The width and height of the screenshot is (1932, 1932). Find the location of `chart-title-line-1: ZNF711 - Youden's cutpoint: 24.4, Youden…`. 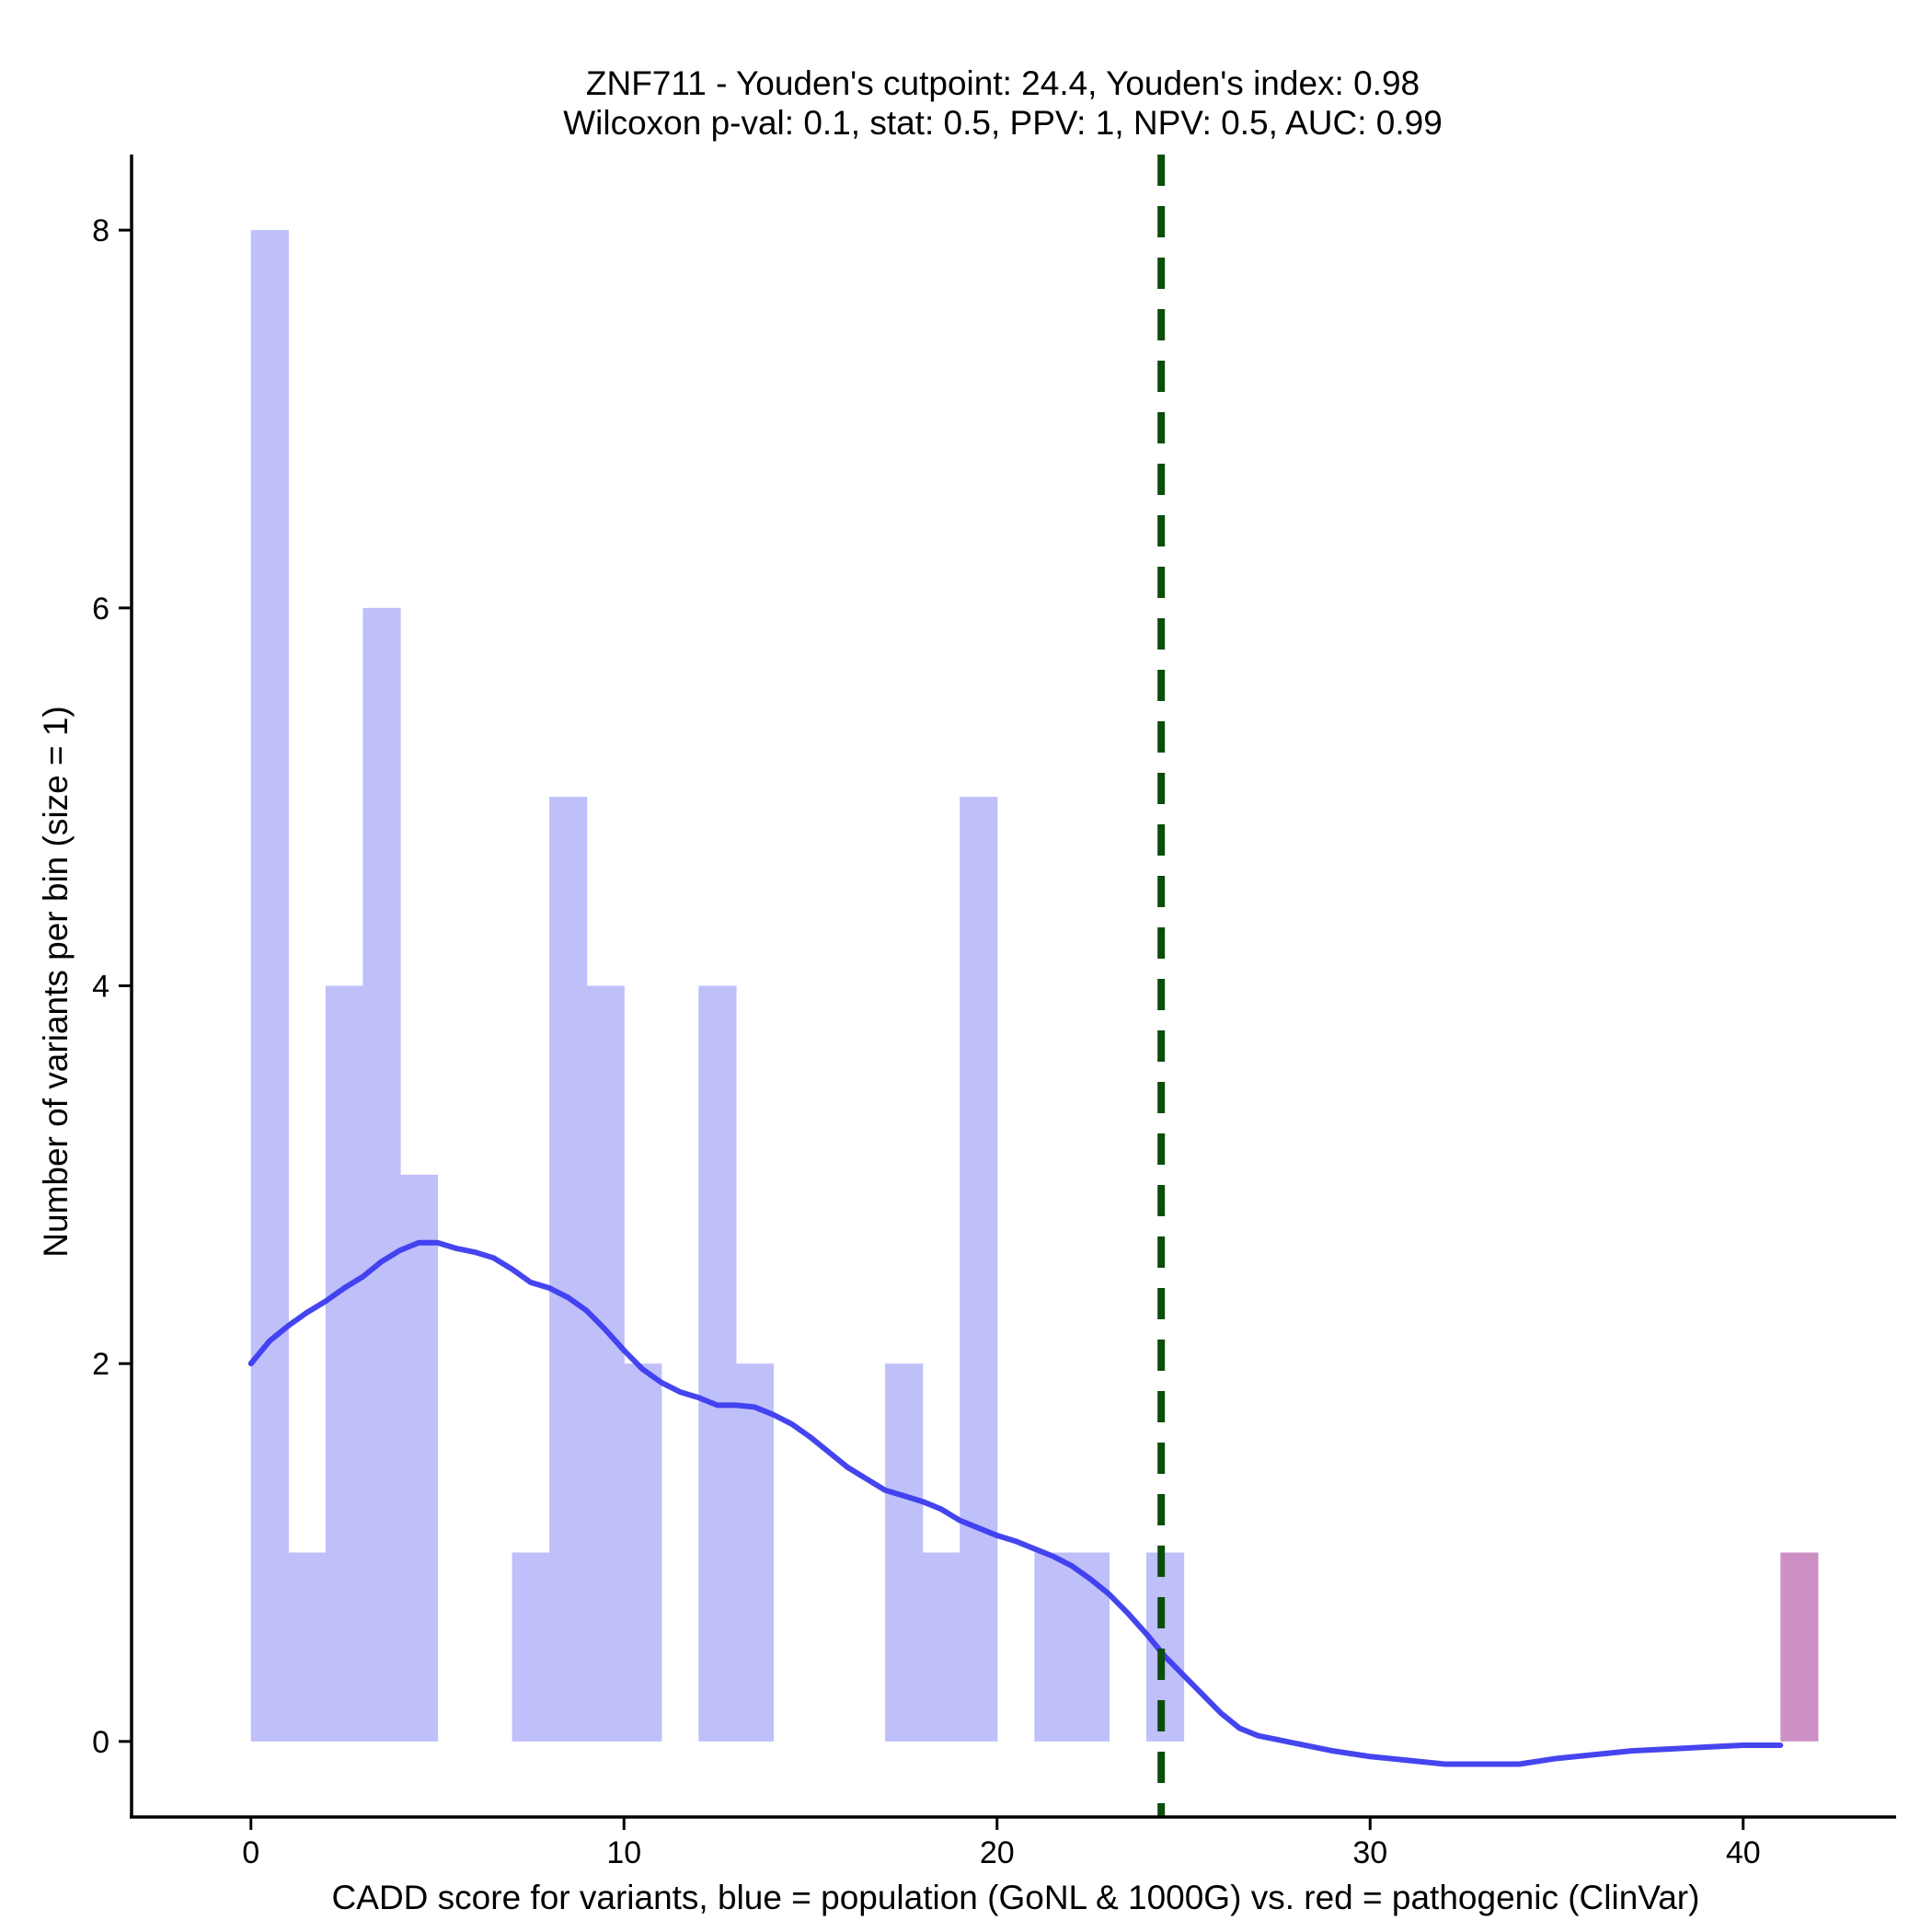

chart-title-line-1: ZNF711 - Youden's cutpoint: 24.4, Youden… is located at coordinates (1003, 83).